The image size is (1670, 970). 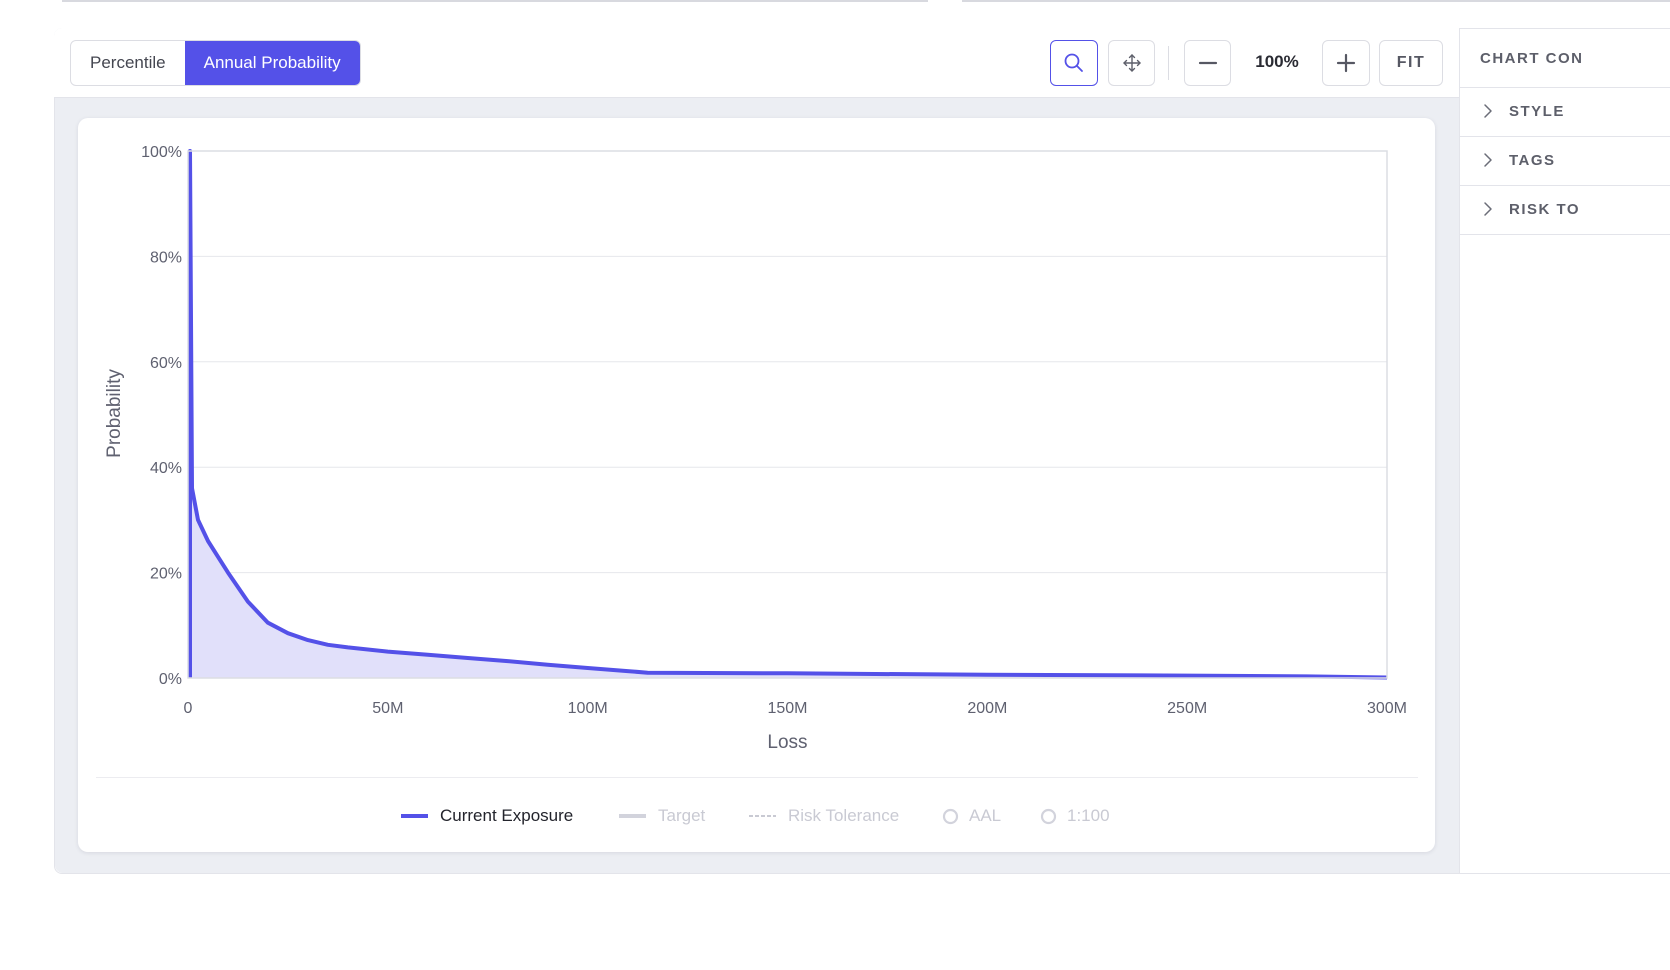 I want to click on toolbar-divider, so click(x=1168, y=63).